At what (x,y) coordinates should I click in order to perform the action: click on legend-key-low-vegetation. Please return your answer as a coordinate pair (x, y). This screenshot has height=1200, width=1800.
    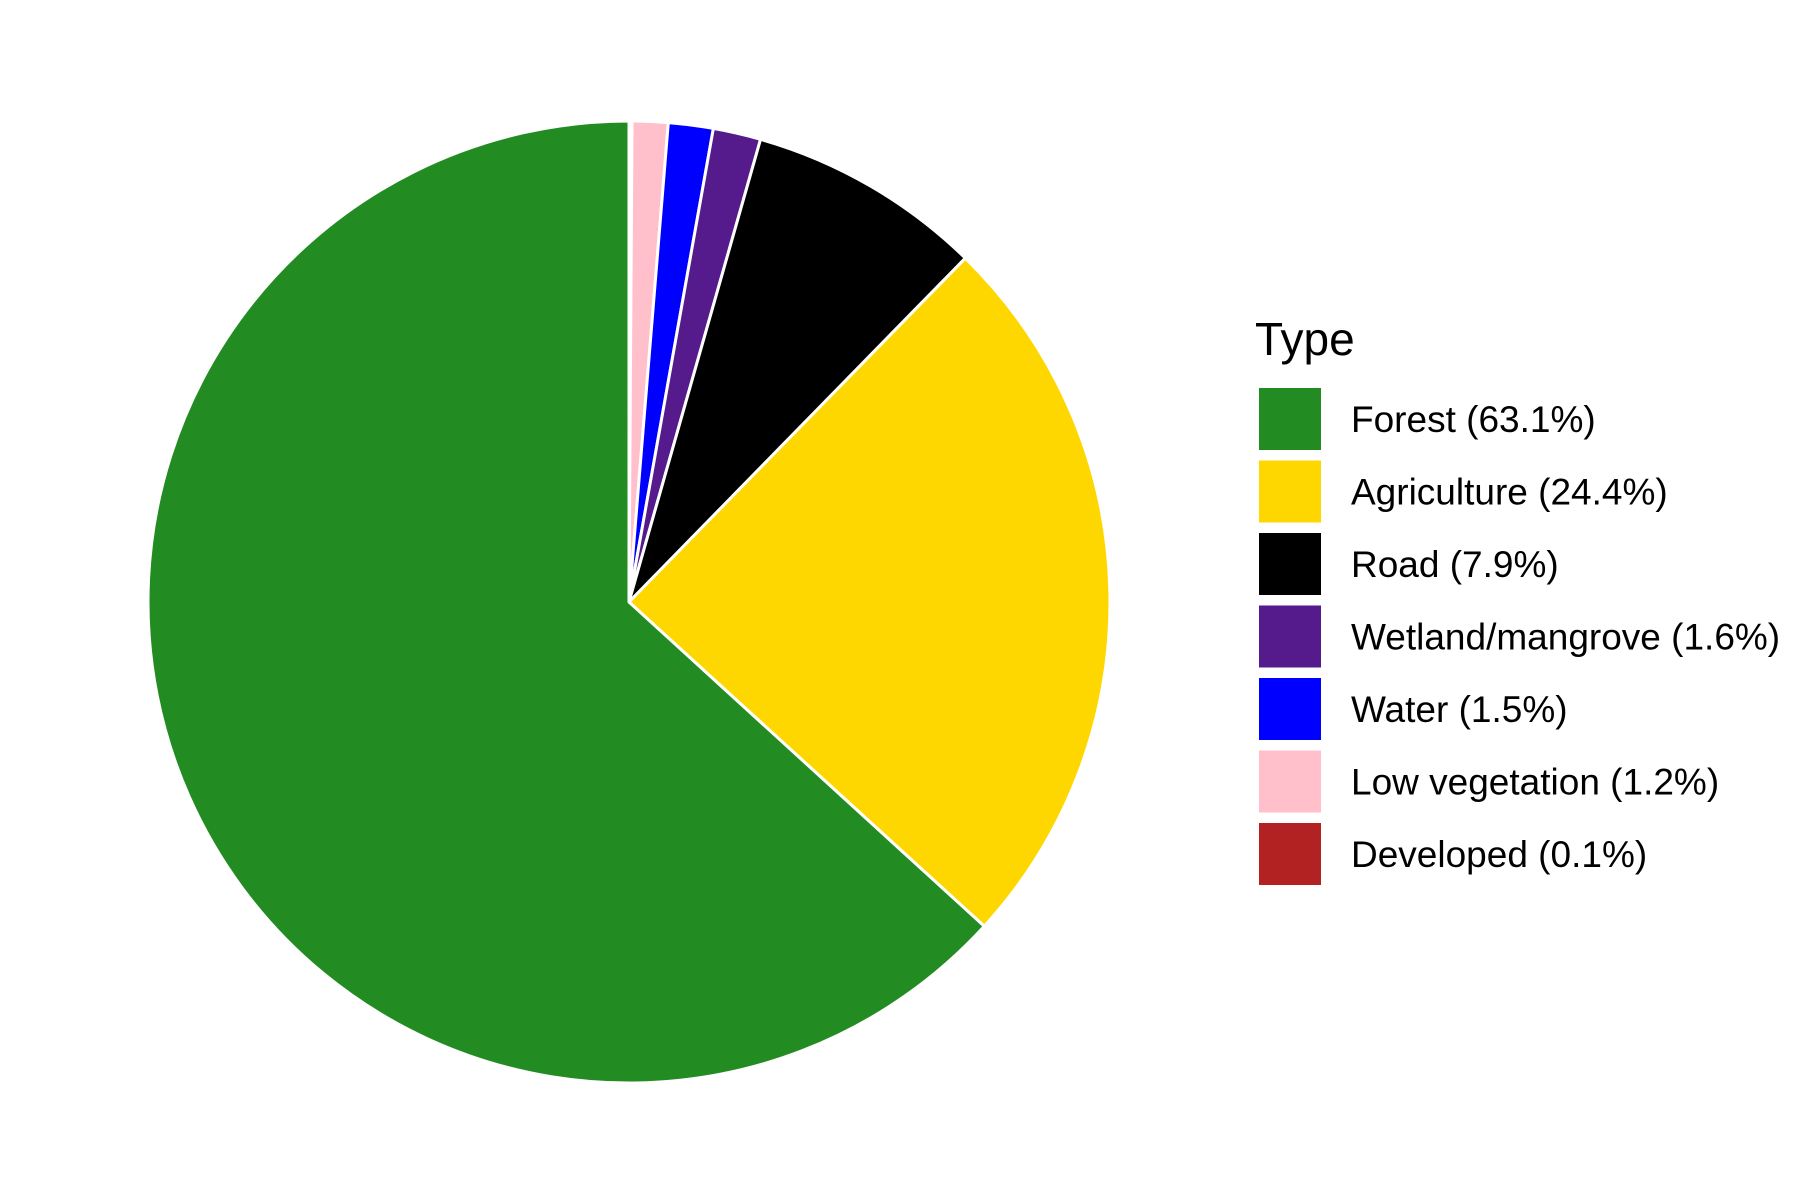
    Looking at the image, I should click on (1290, 781).